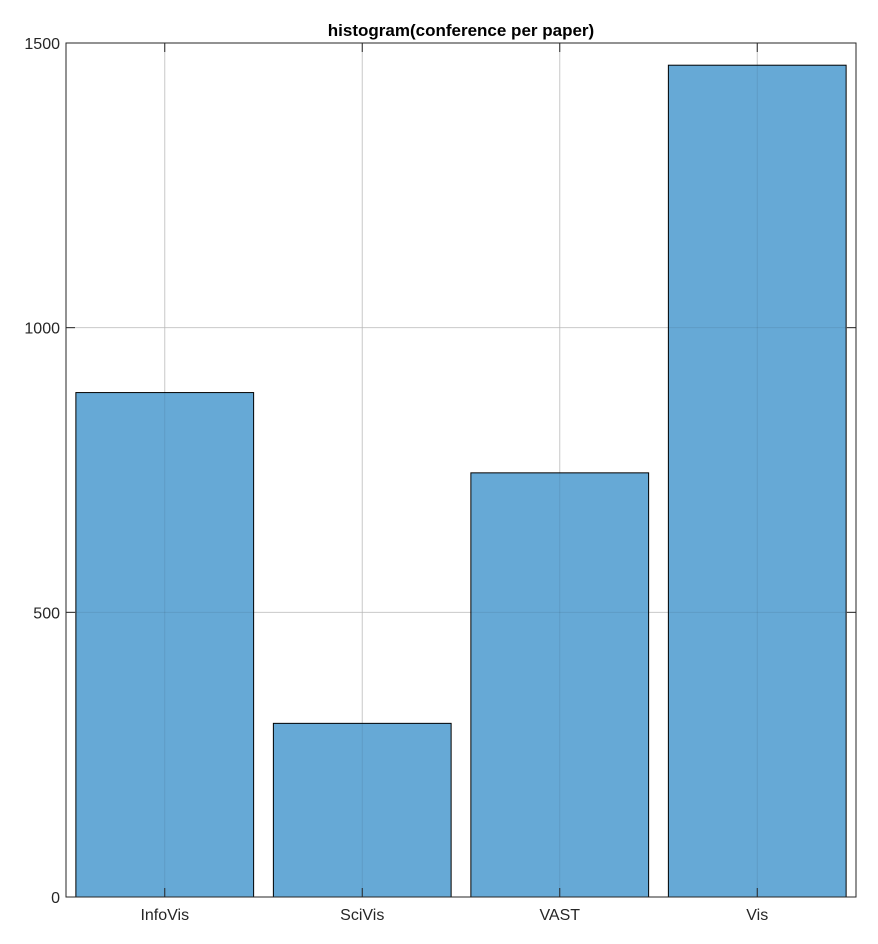 Image resolution: width=878 pixels, height=944 pixels. Describe the element at coordinates (560, 685) in the screenshot. I see `bar-vast` at that location.